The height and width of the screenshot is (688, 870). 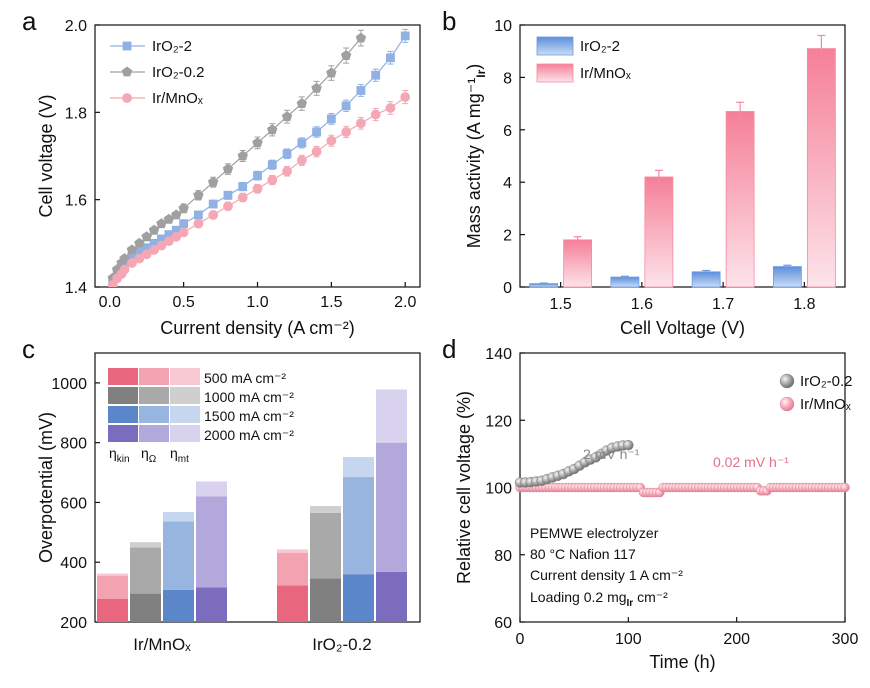 I want to click on panel-b-ytick-label: 10, so click(x=503, y=26).